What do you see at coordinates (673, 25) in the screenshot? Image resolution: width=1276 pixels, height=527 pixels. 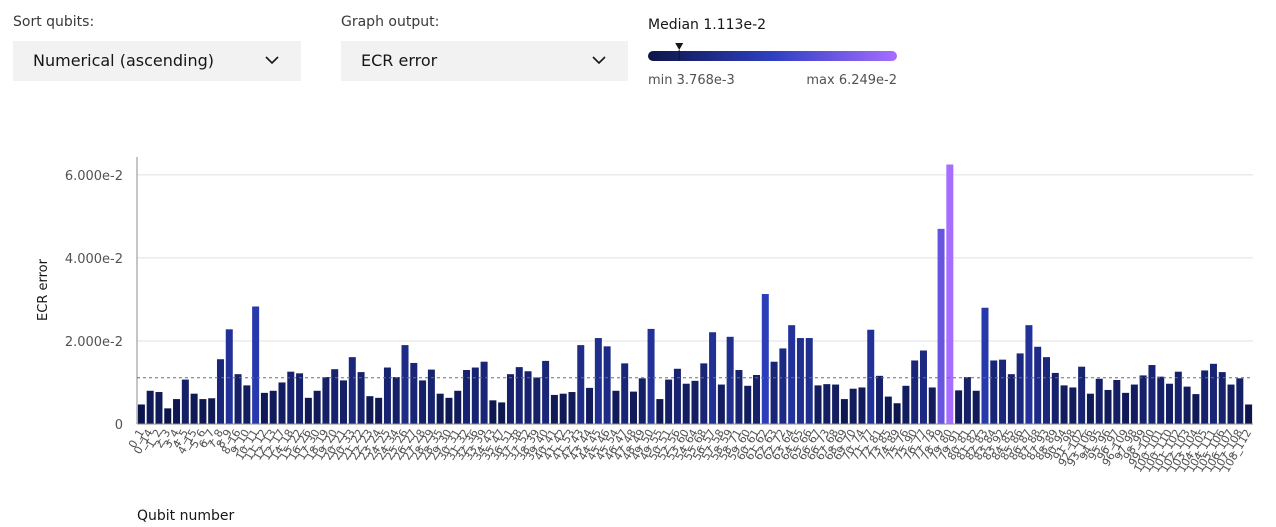 I see `median-label: Median` at bounding box center [673, 25].